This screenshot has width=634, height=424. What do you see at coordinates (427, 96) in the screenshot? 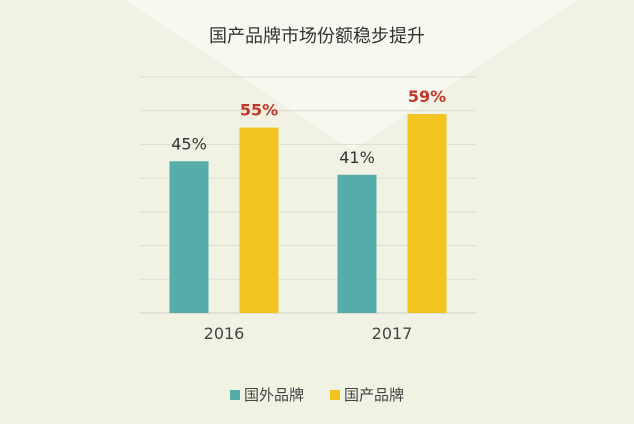
I see `data-label: 59%` at bounding box center [427, 96].